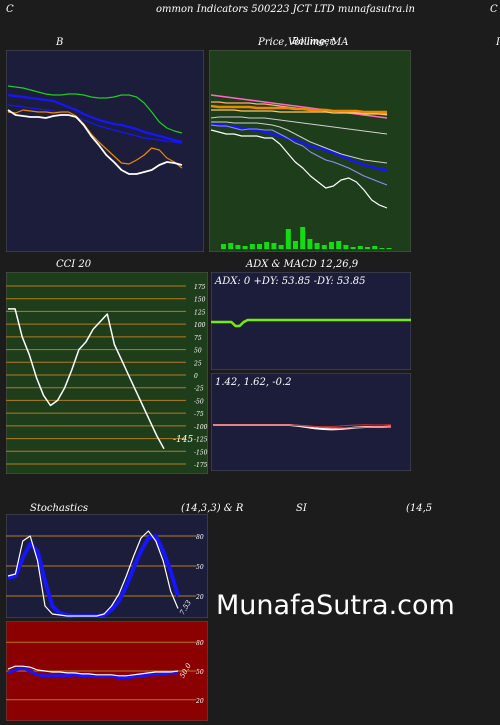  I want to click on rsi-series-line-blue, so click(92, 673).